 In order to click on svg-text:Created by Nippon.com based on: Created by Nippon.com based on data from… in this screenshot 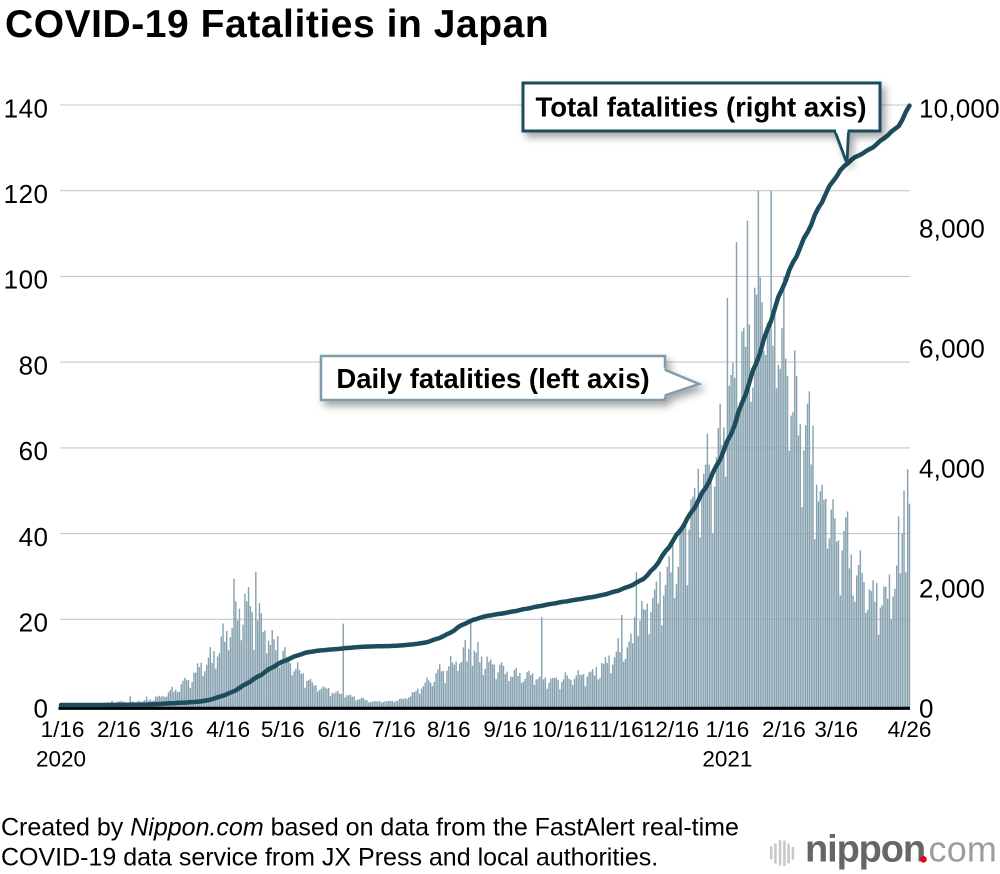, I will do `click(370, 828)`.